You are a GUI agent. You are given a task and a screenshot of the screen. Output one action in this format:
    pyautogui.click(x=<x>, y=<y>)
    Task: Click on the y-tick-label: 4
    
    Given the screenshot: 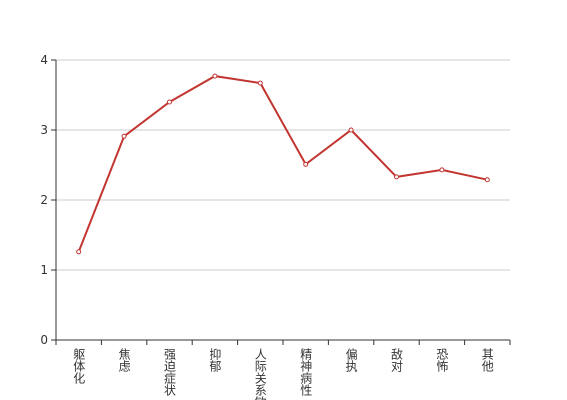 What is the action you would take?
    pyautogui.click(x=44, y=60)
    